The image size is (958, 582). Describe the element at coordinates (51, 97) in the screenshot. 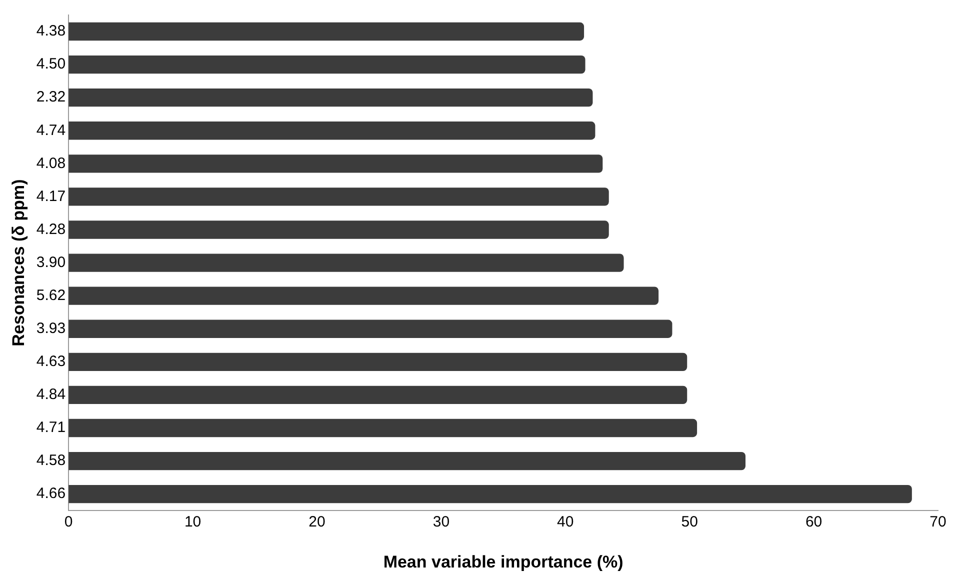

I see `y-tick-label: 2.32` at that location.